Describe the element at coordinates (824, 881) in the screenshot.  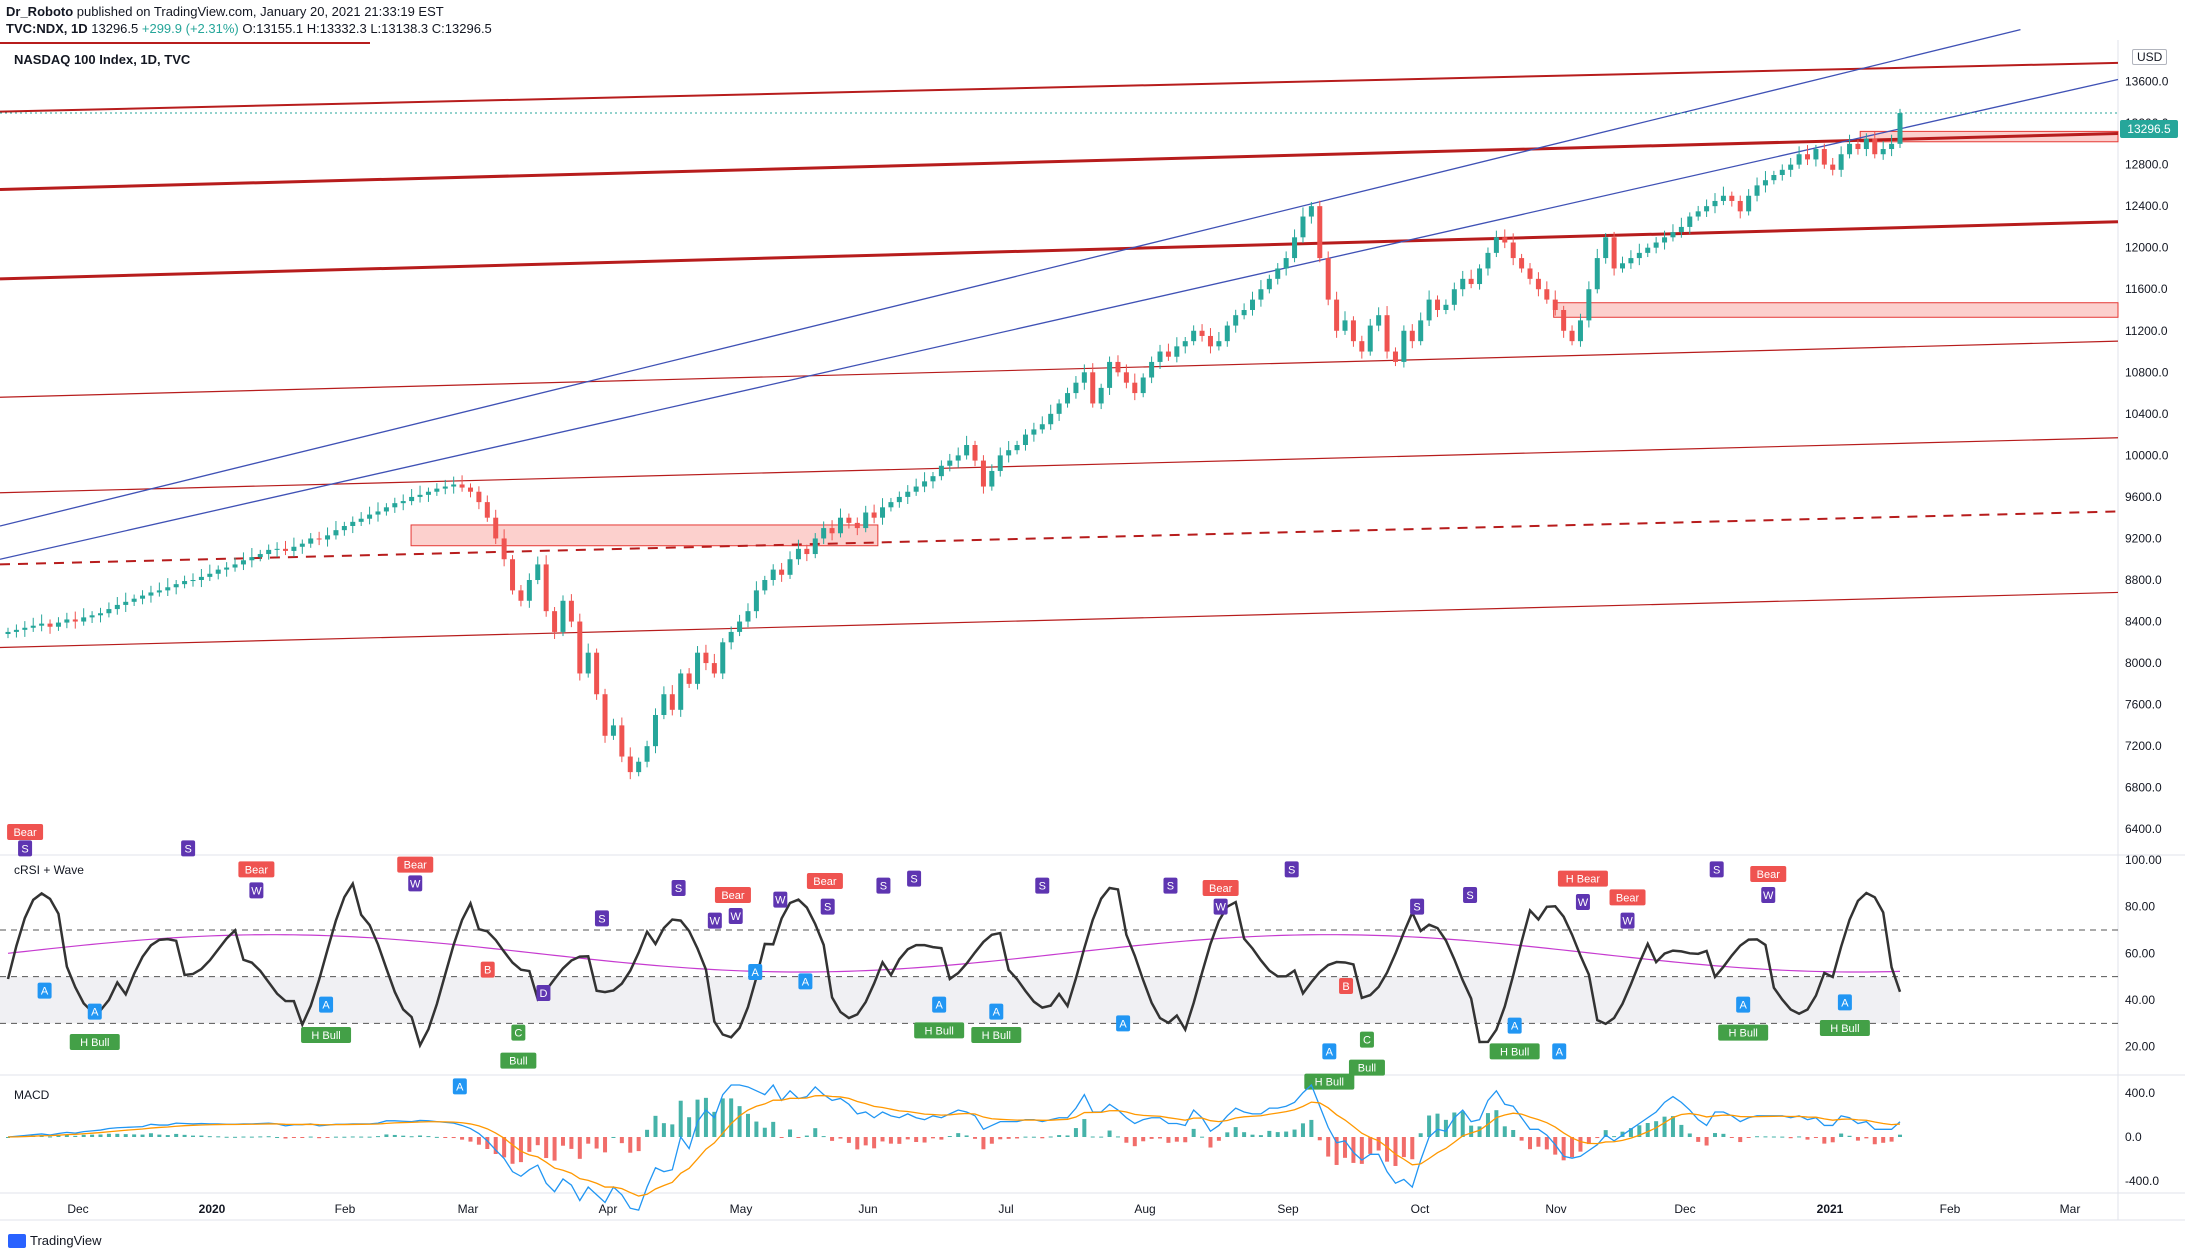
I see `crsi-signal-badge: Bear` at that location.